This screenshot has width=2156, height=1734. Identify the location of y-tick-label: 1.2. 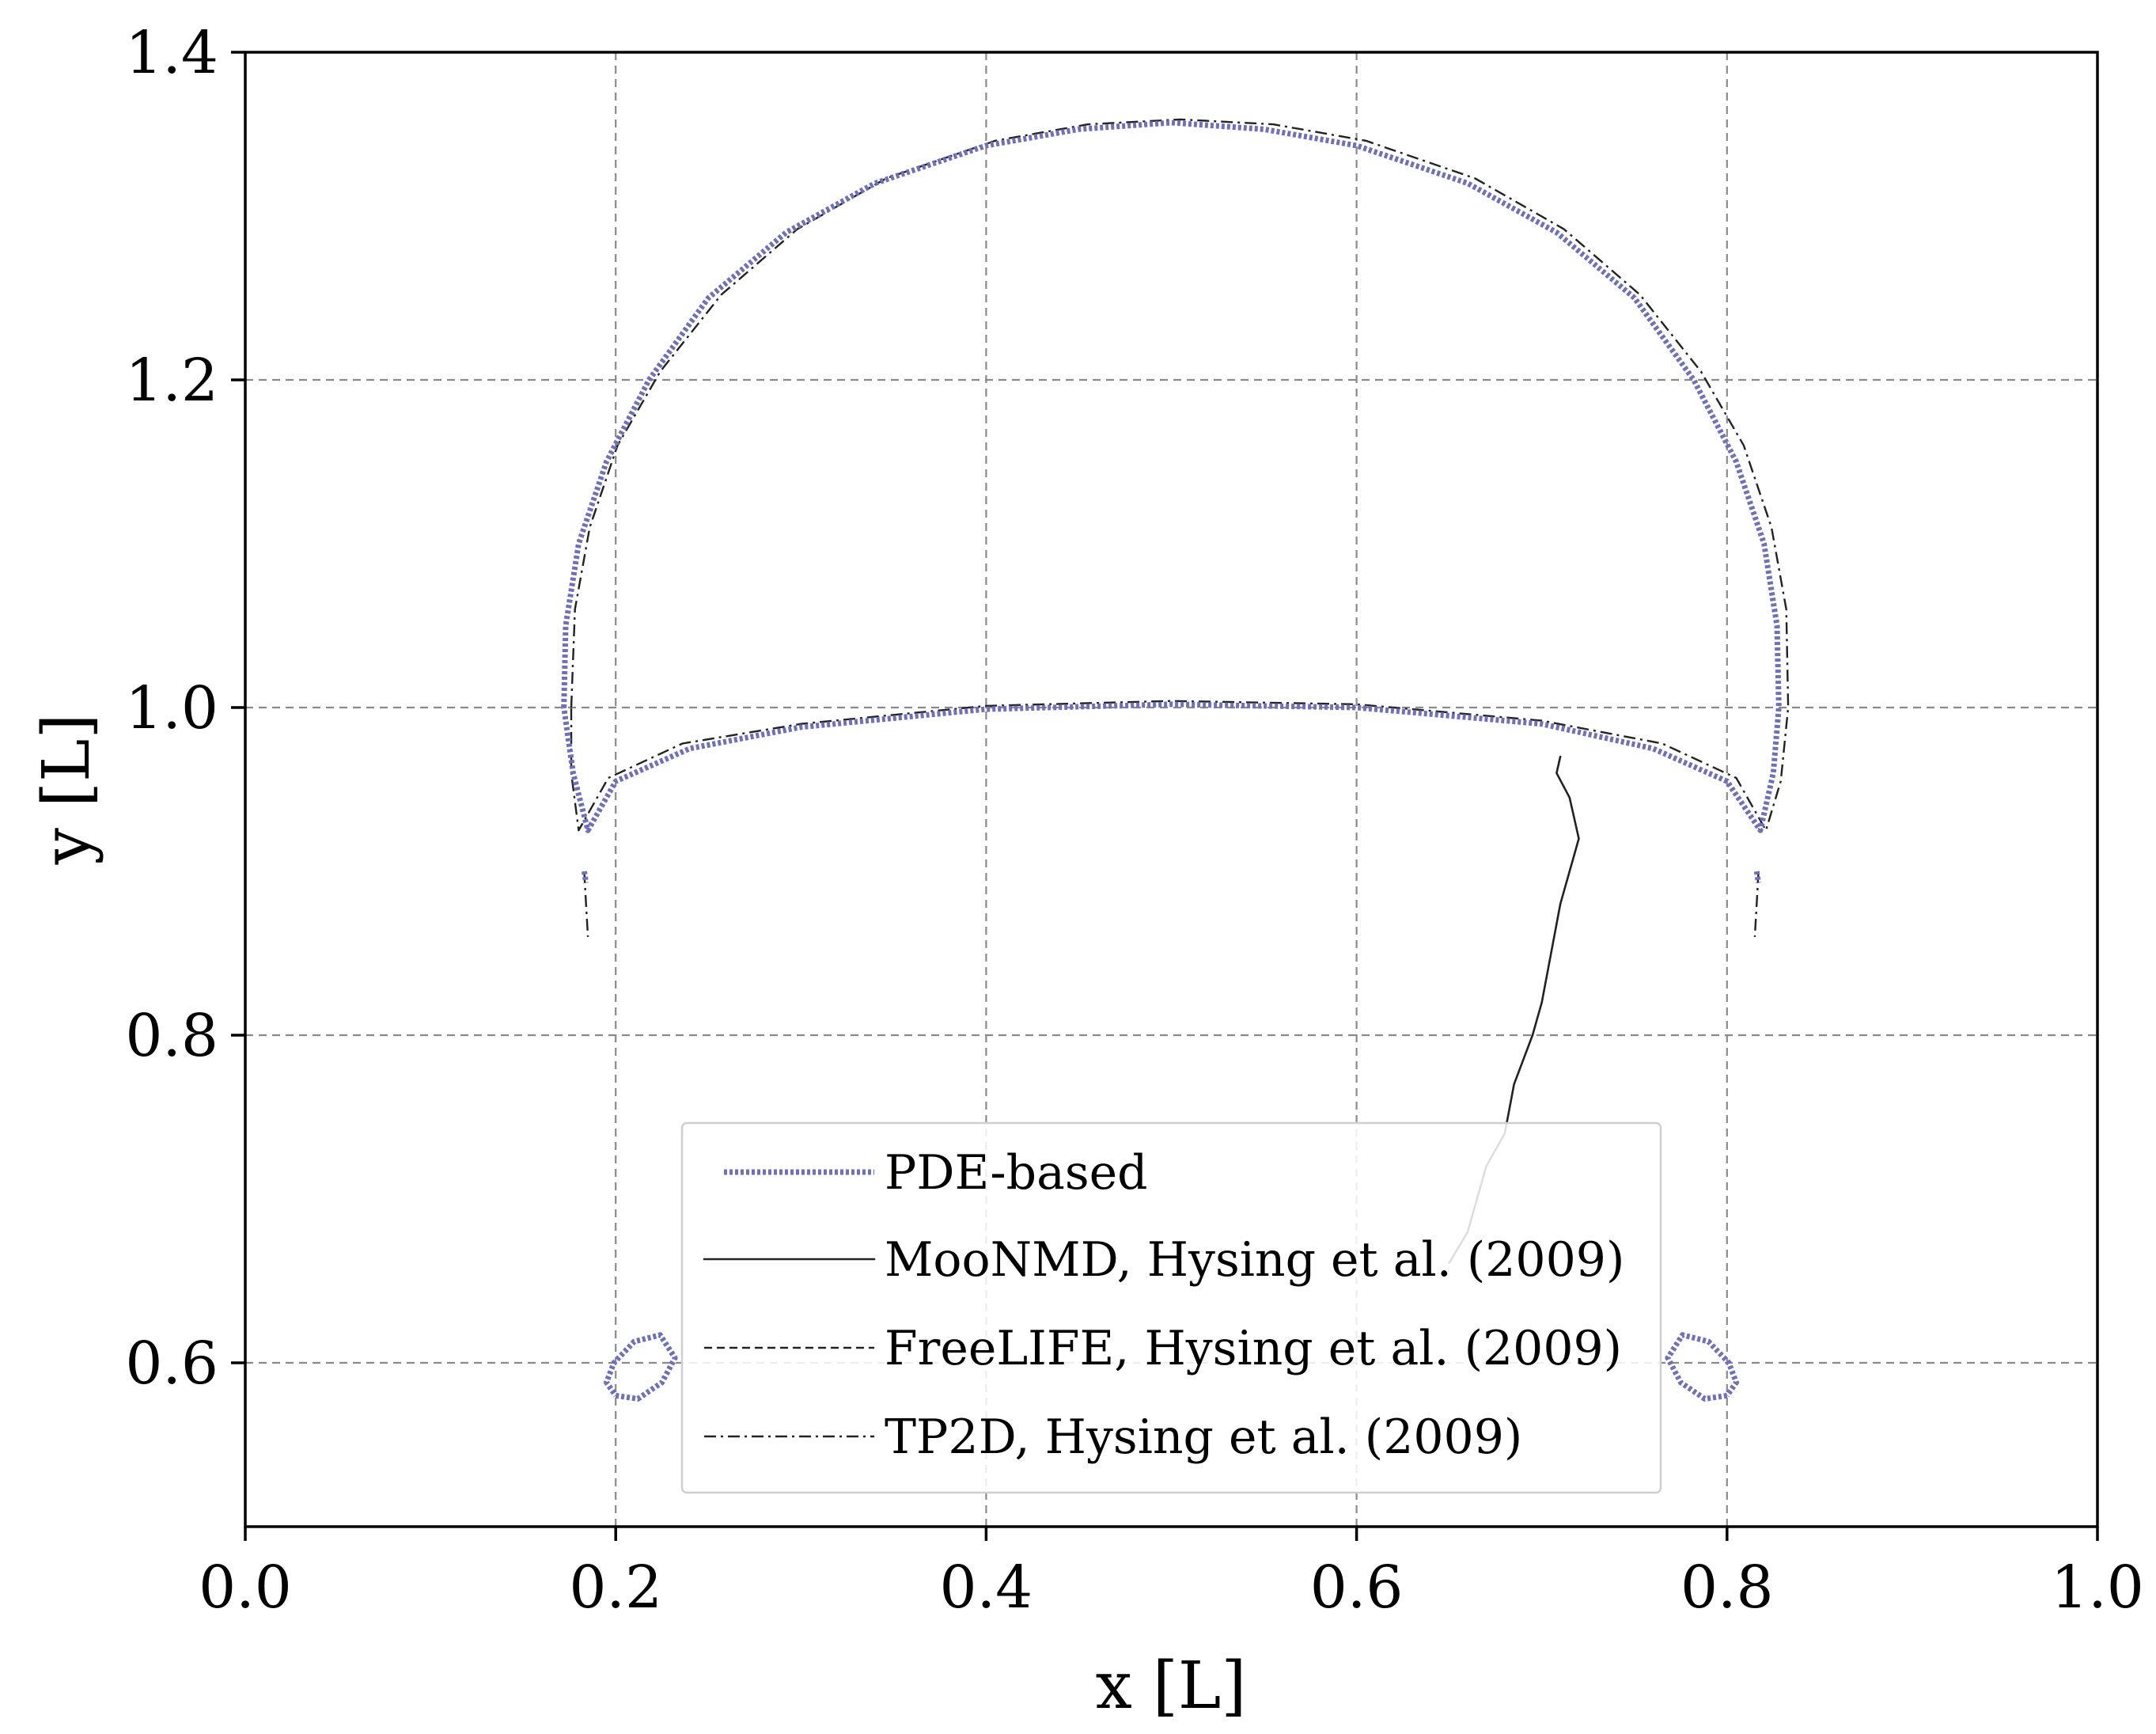
(171, 381).